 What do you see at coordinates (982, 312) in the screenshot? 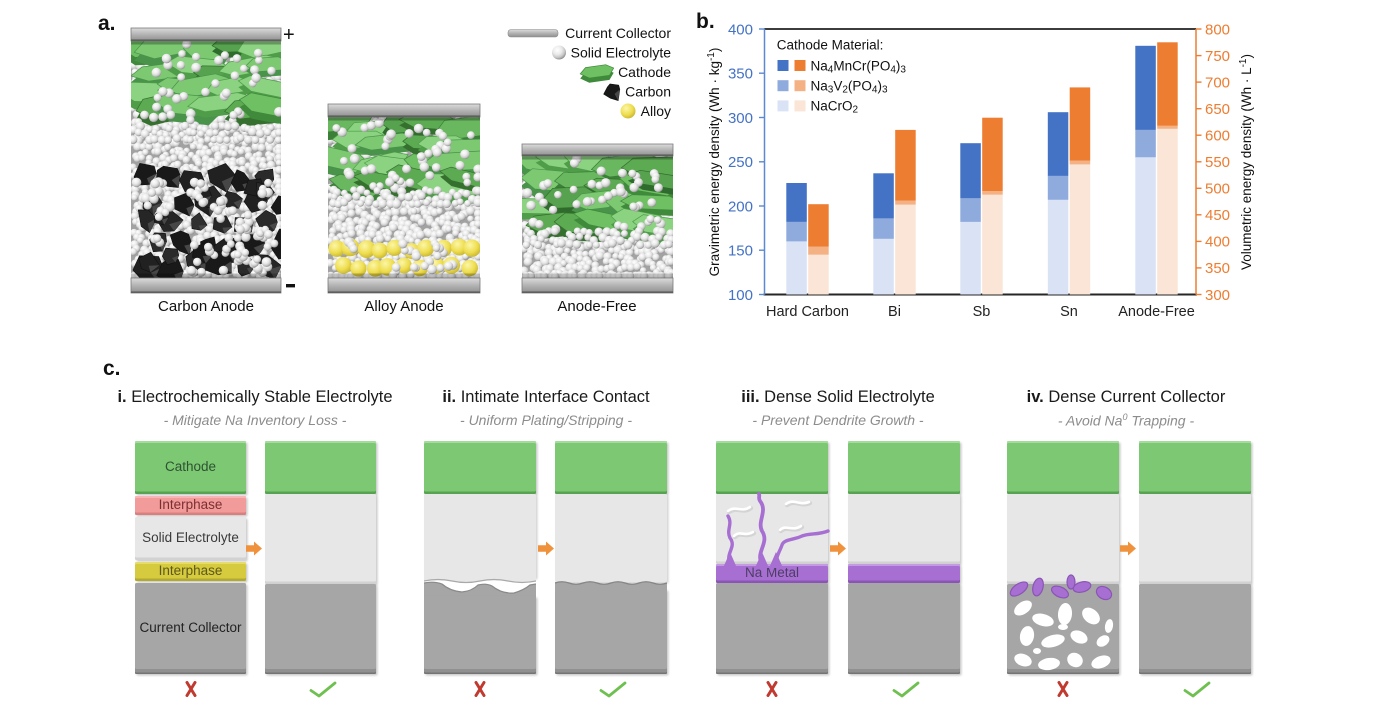
I see `svg-text: Sb` at bounding box center [982, 312].